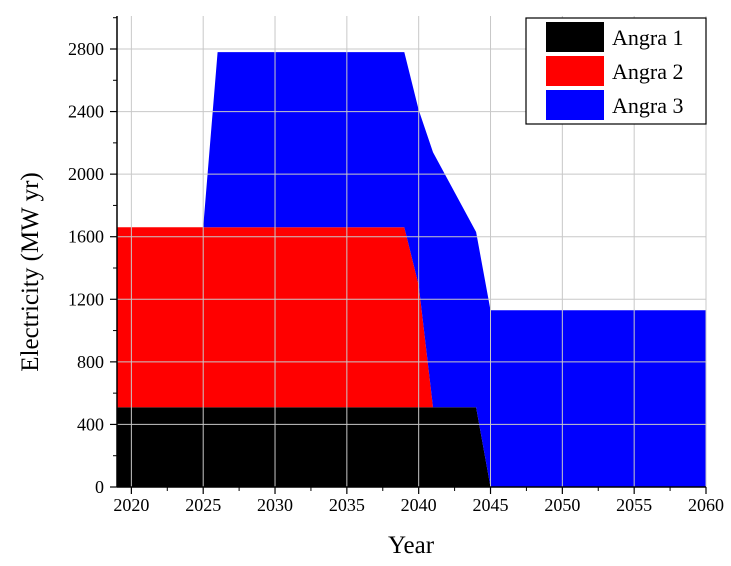 The image size is (731, 566). Describe the element at coordinates (562, 505) in the screenshot. I see `x-tick-label: 2050` at that location.